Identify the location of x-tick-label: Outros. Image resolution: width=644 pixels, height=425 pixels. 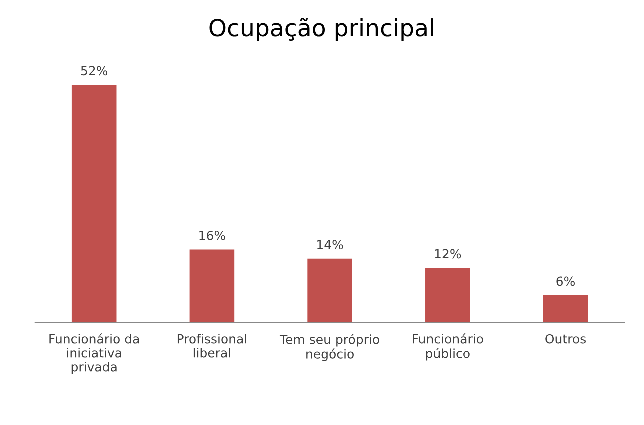
(566, 339).